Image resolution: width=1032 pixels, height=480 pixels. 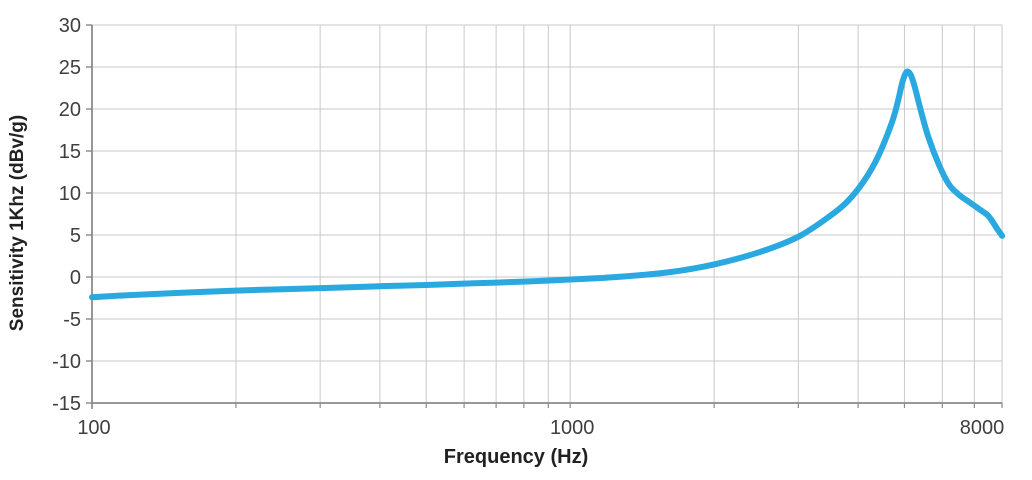 What do you see at coordinates (72, 320) in the screenshot?
I see `y-tick-label: -5` at bounding box center [72, 320].